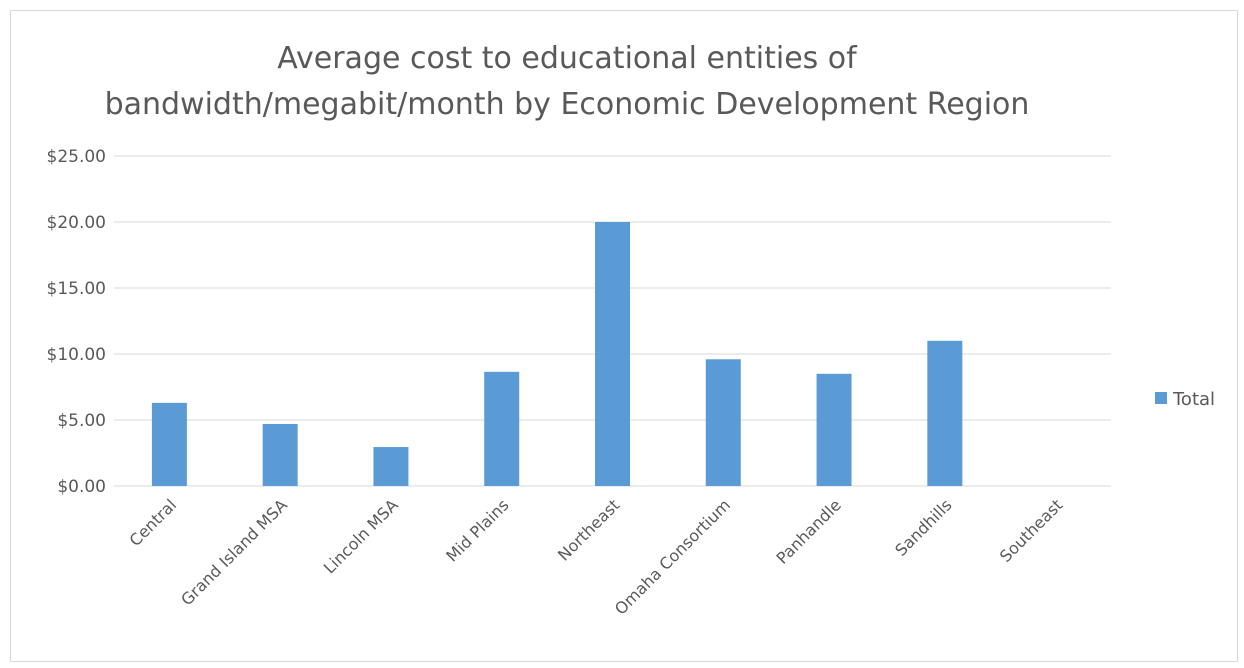 This screenshot has width=1244, height=668. Describe the element at coordinates (76, 322) in the screenshot. I see `y-axis-ticks: $0.00 $5.00 $10.00 $15.00 $20.00 $25.00` at that location.